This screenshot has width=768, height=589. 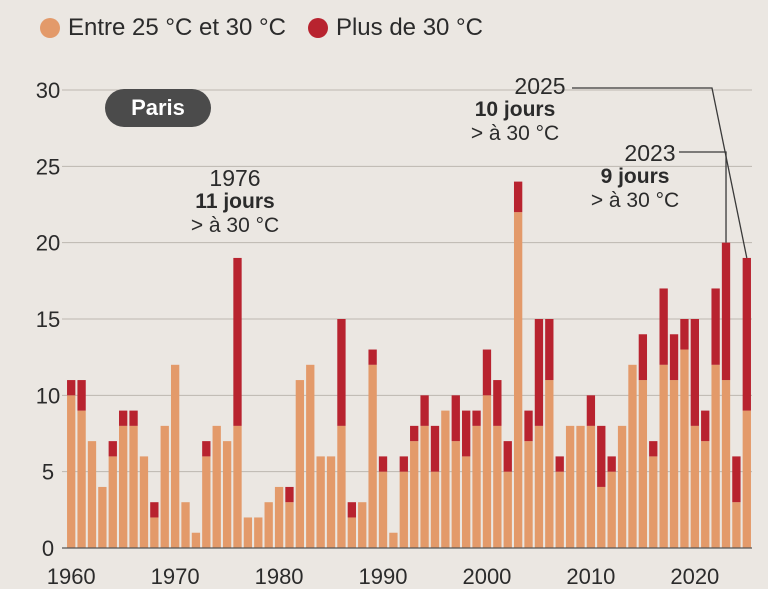 What do you see at coordinates (235, 202) in the screenshot?
I see `annotation-1976: 1976 11 jours > à 30 °C` at bounding box center [235, 202].